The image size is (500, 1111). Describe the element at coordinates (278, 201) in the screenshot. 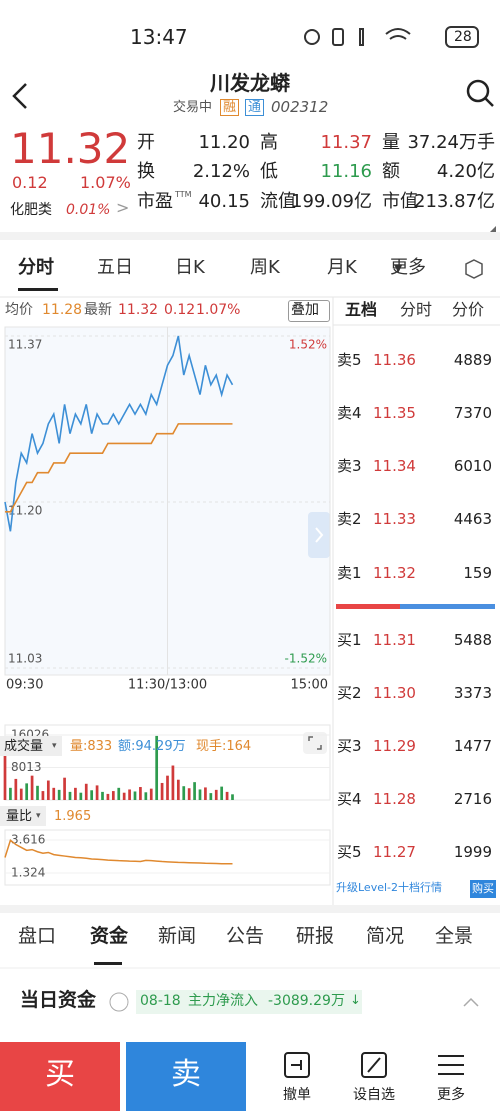

I see `stat-label: 流值` at that location.